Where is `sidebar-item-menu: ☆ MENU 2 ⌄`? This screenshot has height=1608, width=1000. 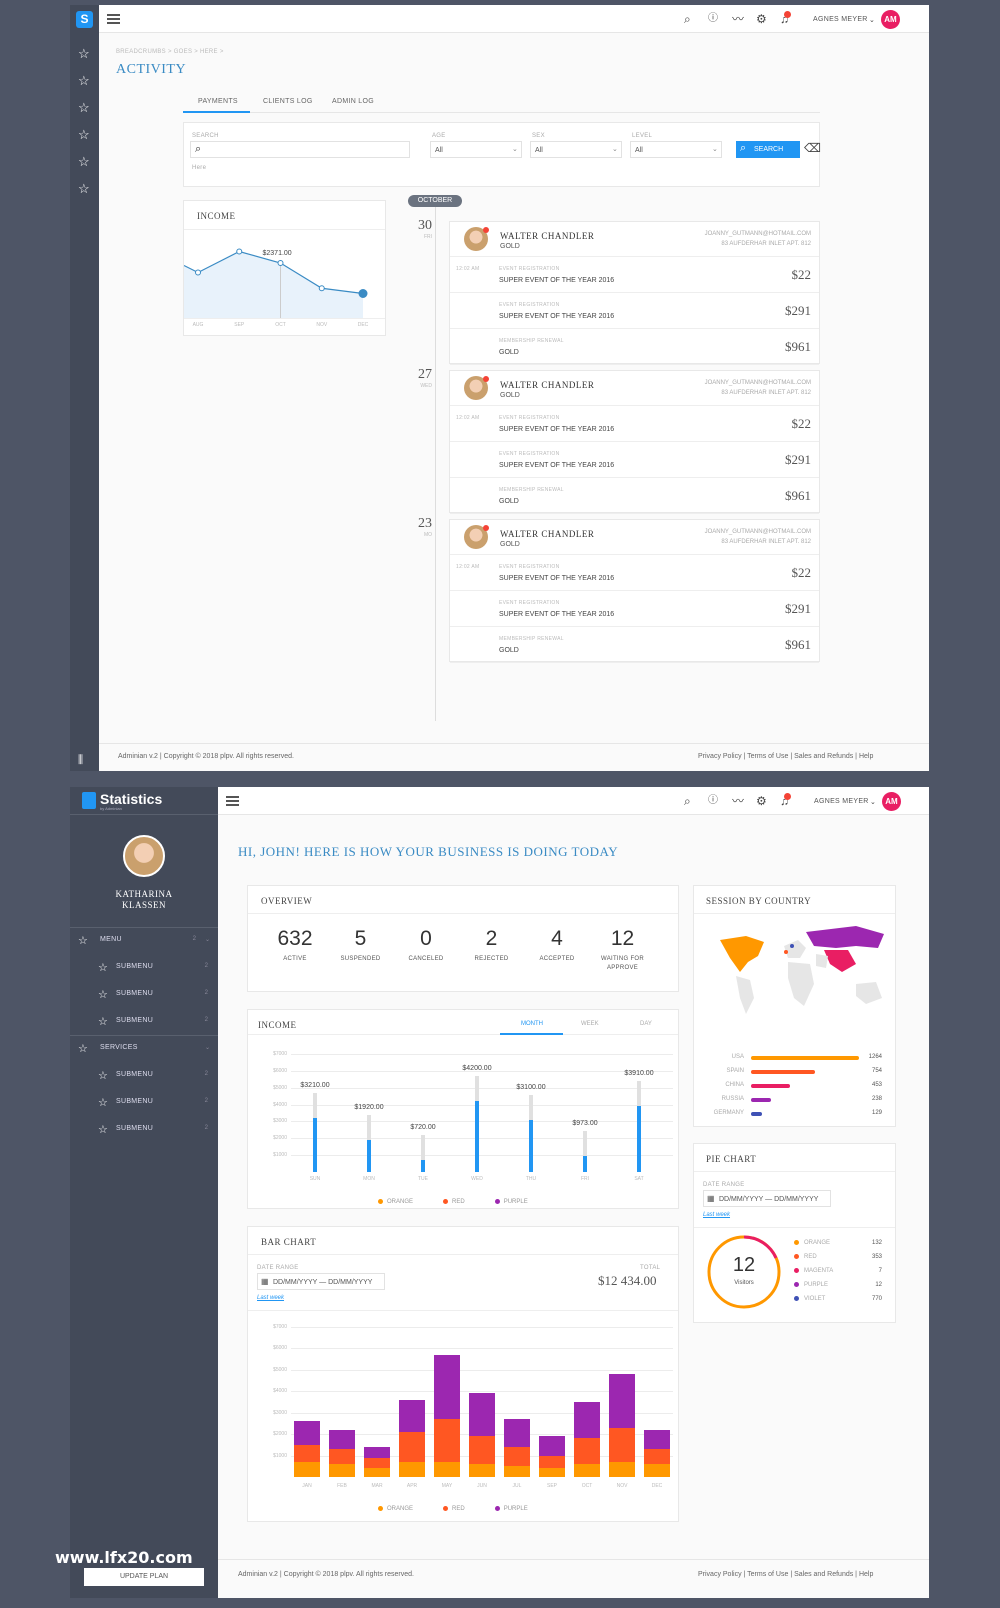
sidebar-item-menu: ☆ MENU 2 ⌄ is located at coordinates (144, 940).